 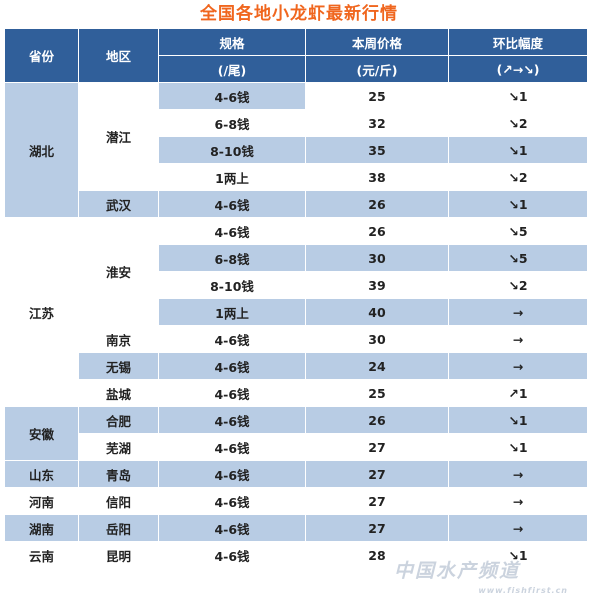 What do you see at coordinates (377, 555) in the screenshot?
I see `price-cell: 28` at bounding box center [377, 555].